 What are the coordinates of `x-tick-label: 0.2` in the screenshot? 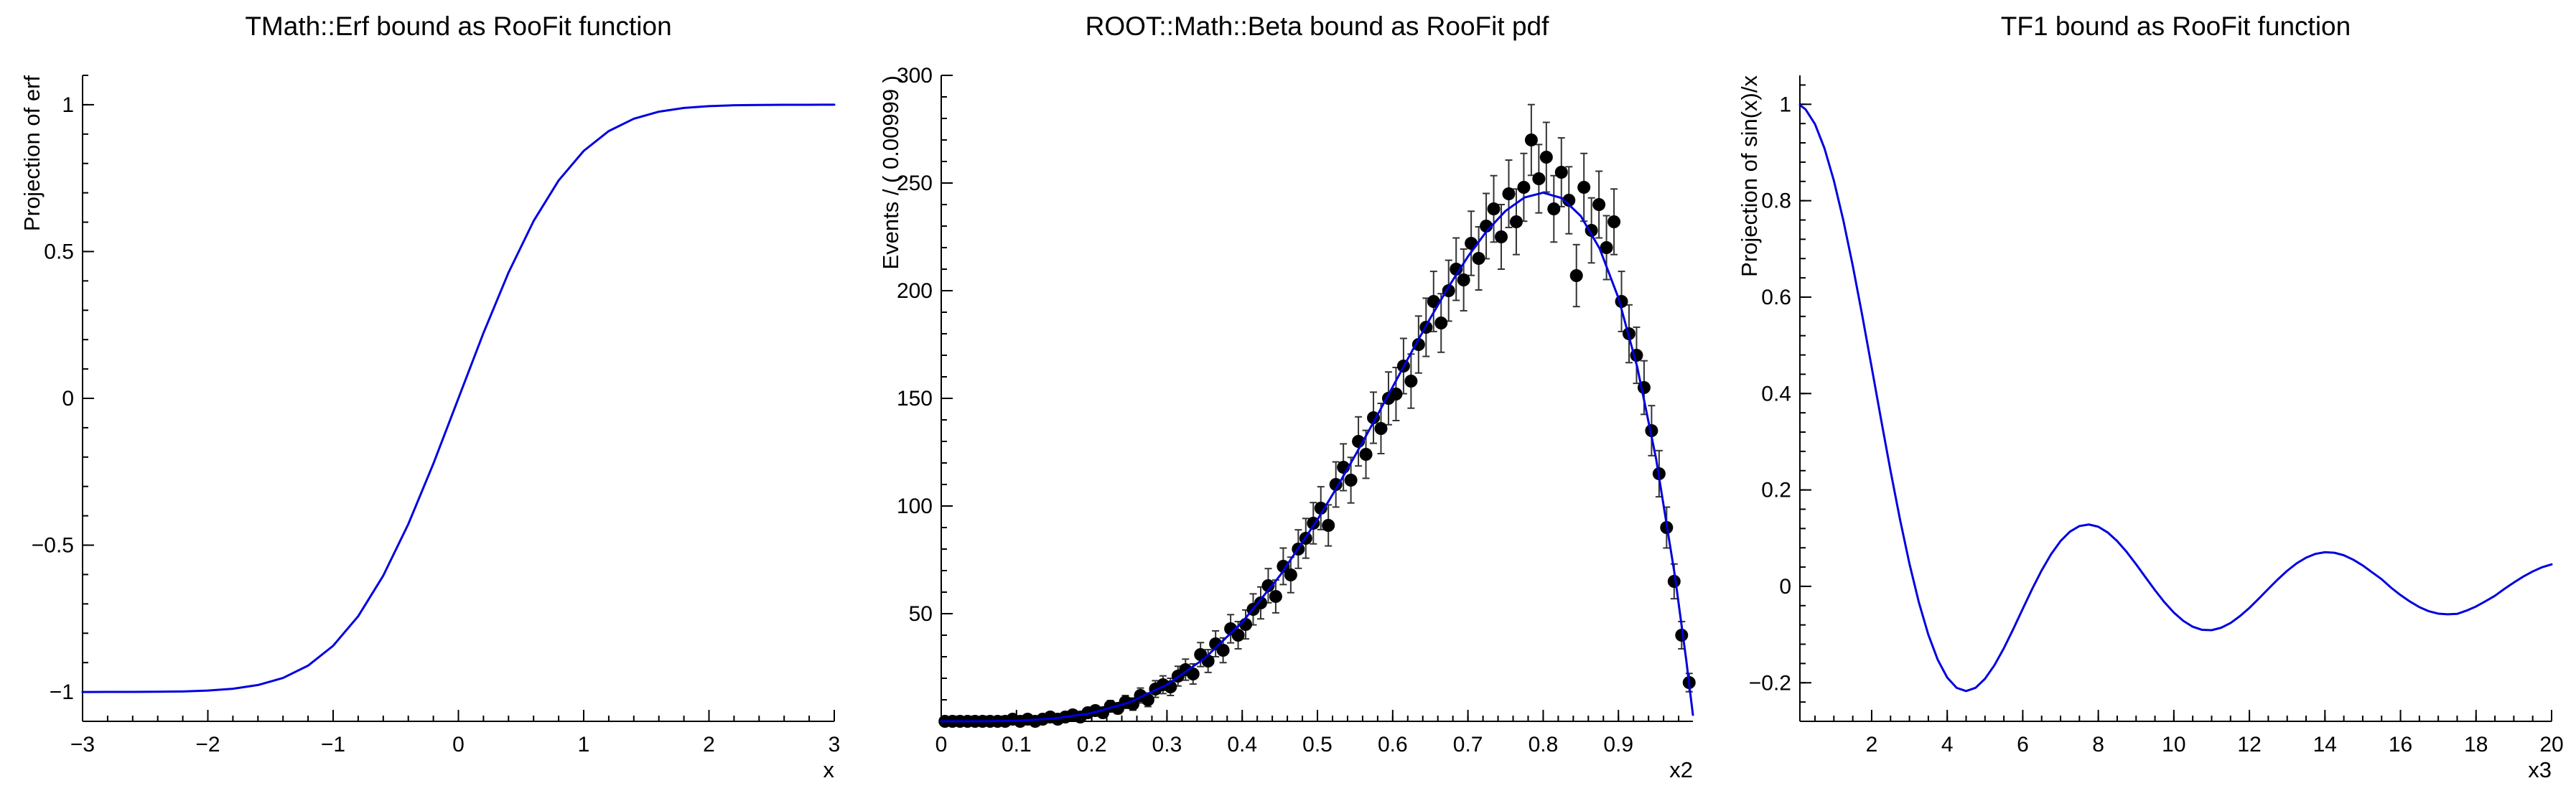 It's located at (1092, 745).